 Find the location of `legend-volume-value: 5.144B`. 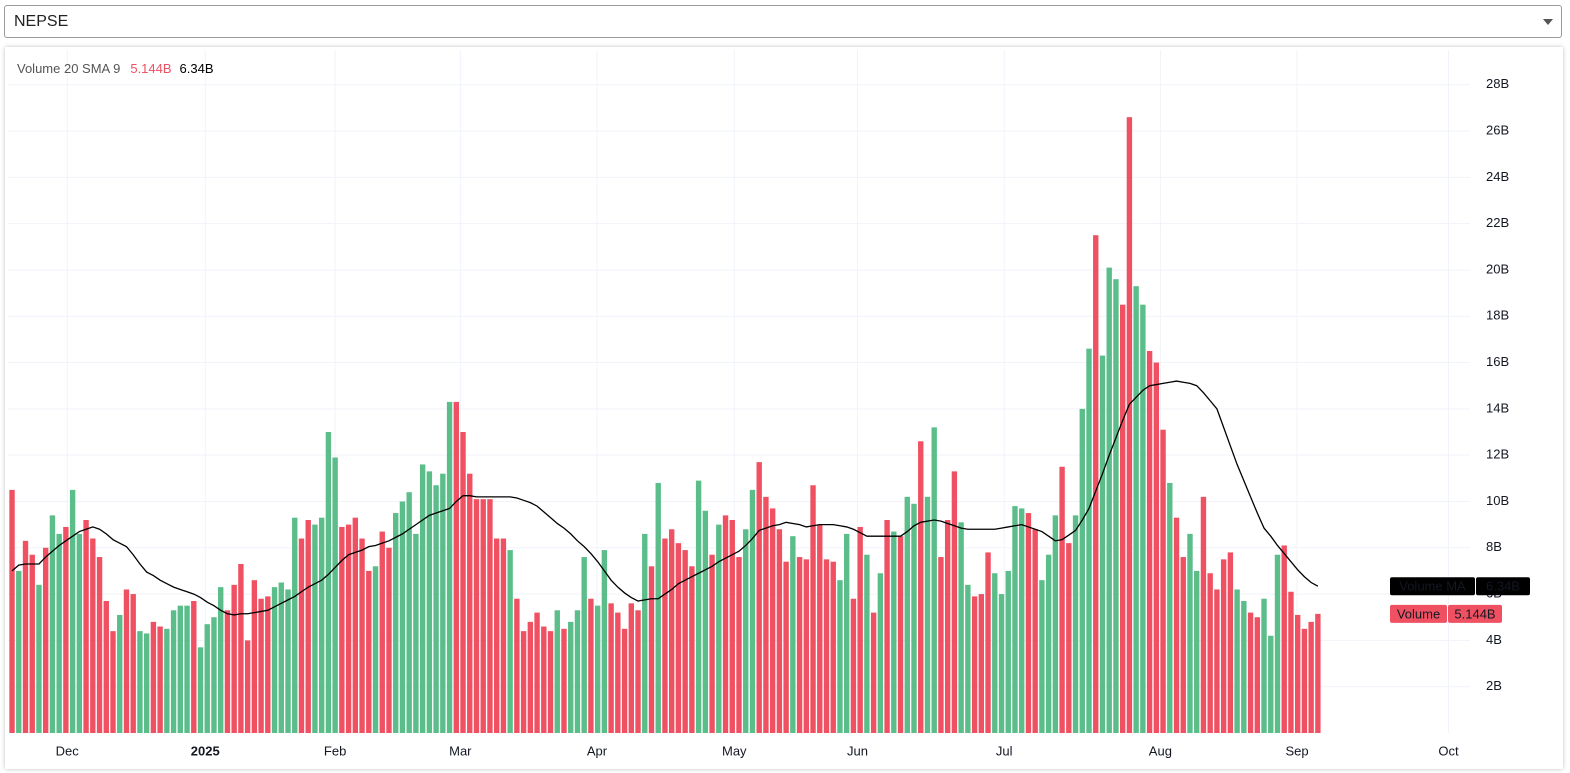

legend-volume-value: 5.144B is located at coordinates (150, 68).